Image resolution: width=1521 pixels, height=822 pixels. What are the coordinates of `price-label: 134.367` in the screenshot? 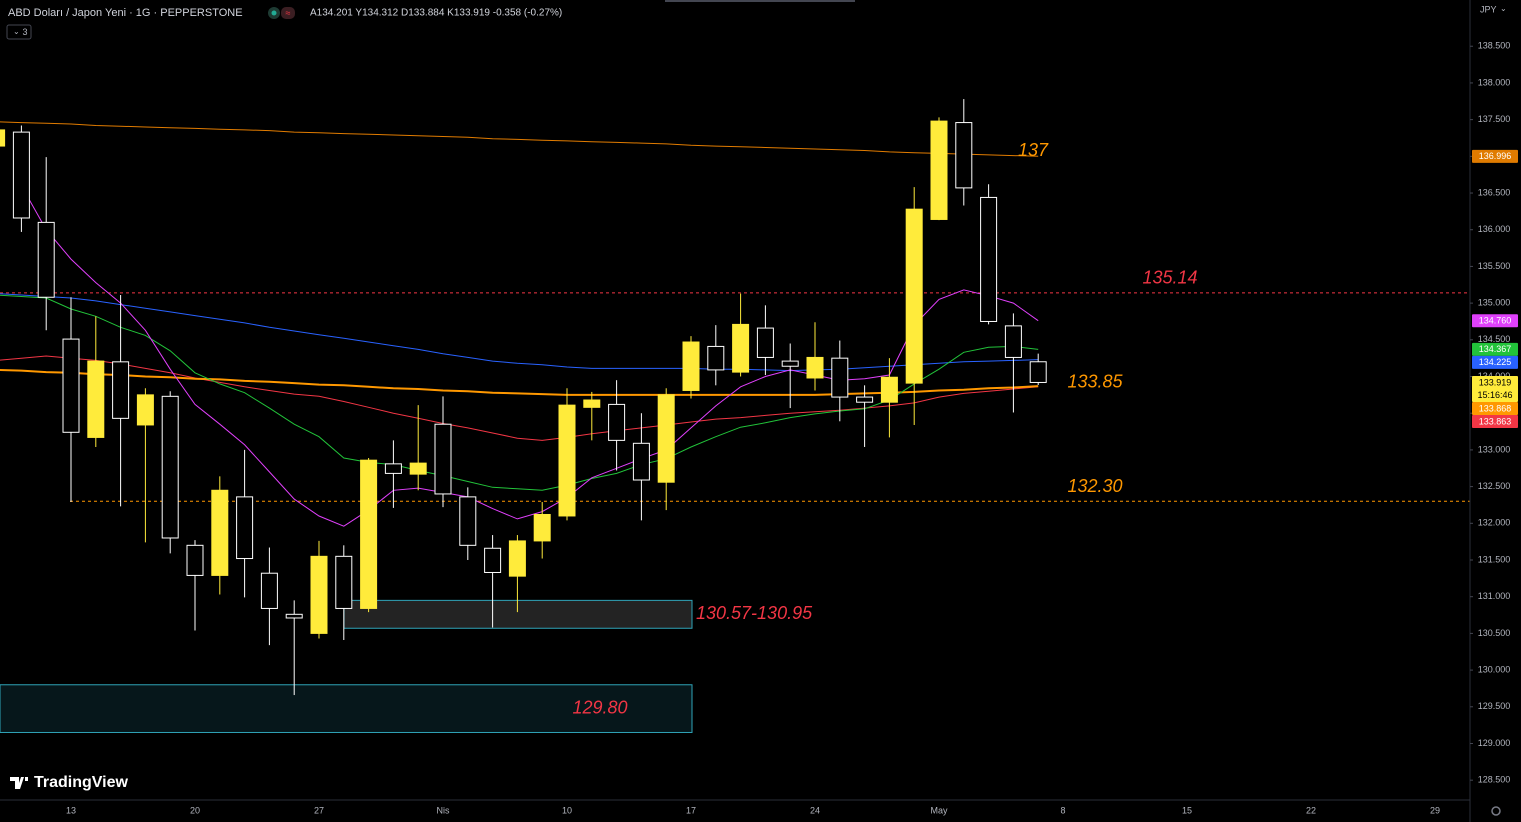 It's located at (1495, 349).